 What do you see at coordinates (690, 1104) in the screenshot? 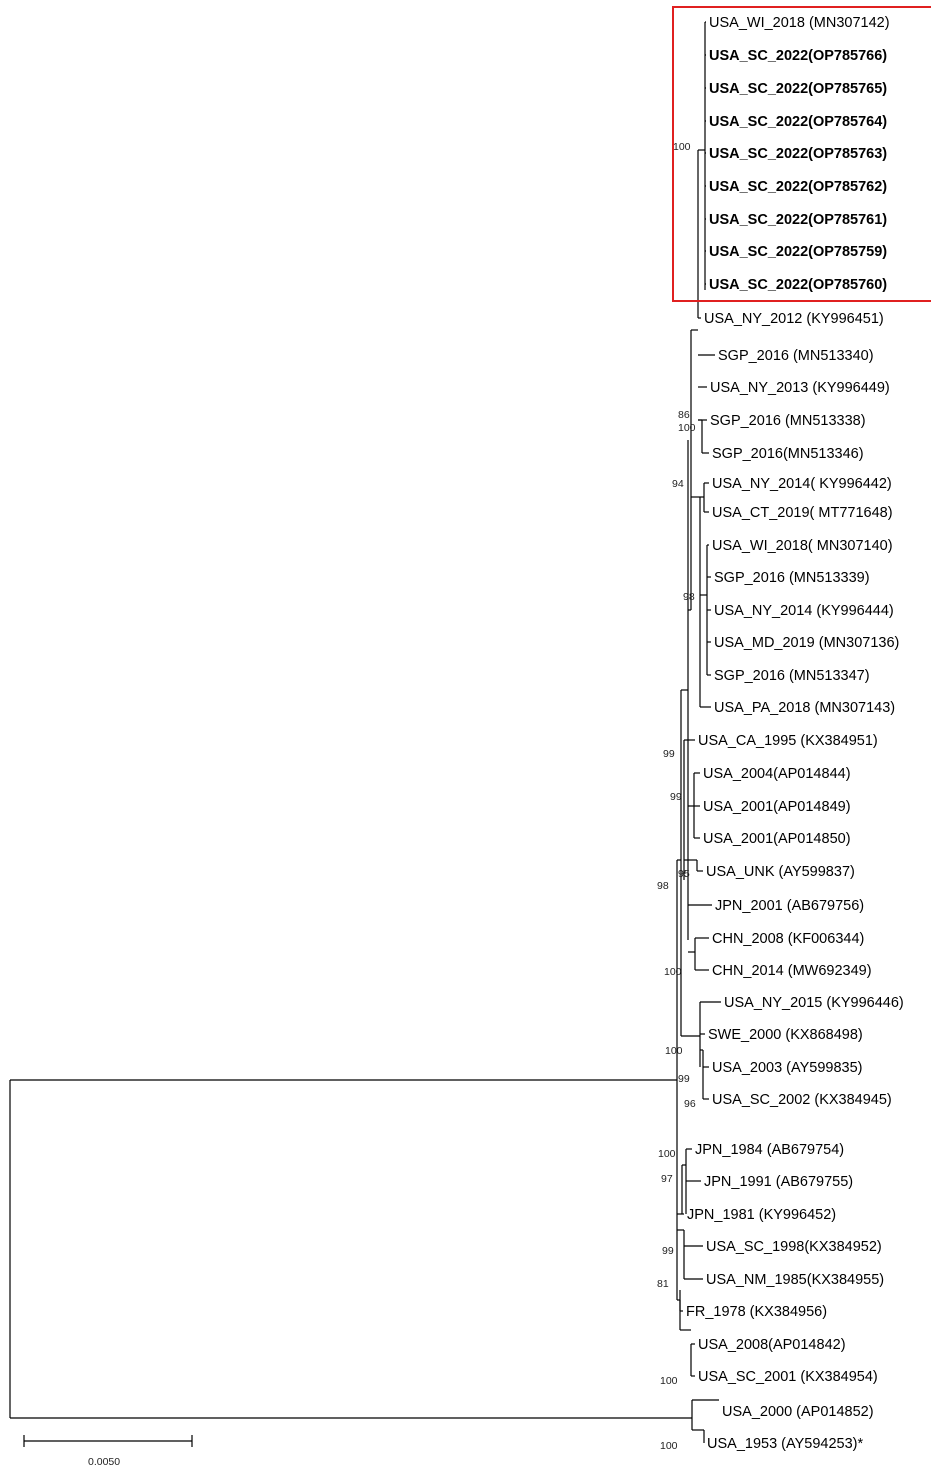
I see `bootstrap-value: 96` at bounding box center [690, 1104].